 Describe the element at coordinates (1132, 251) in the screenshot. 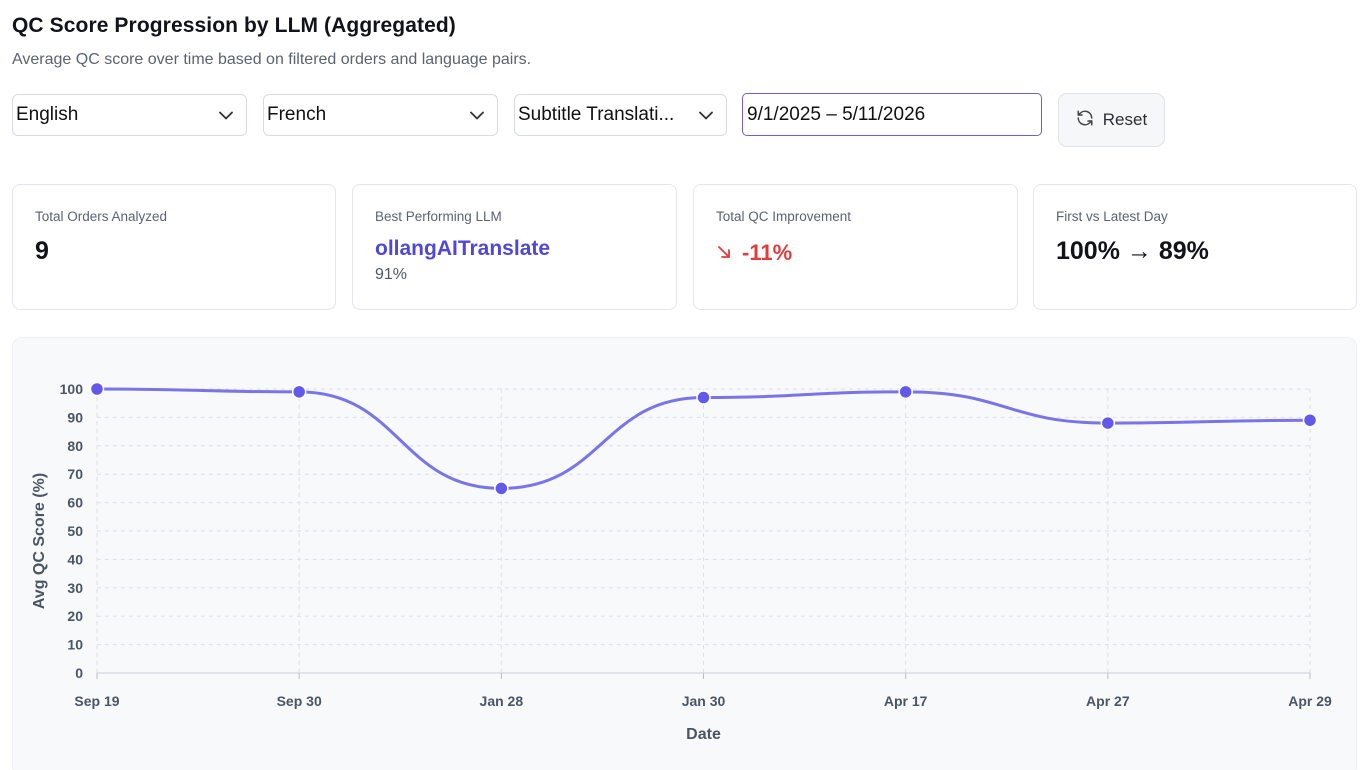

I see `stat-value: 100% → 89%` at that location.